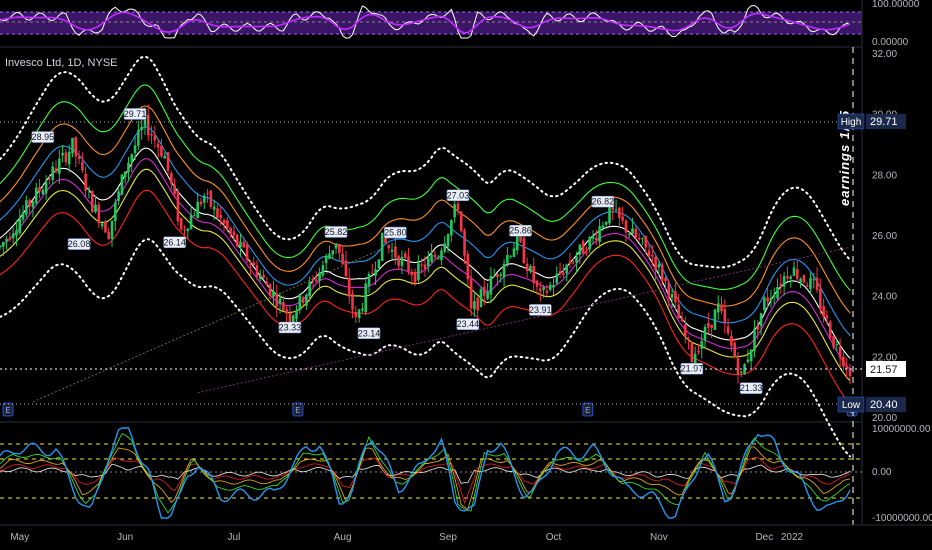  What do you see at coordinates (884, 175) in the screenshot?
I see `price-tick: 28.00` at bounding box center [884, 175].